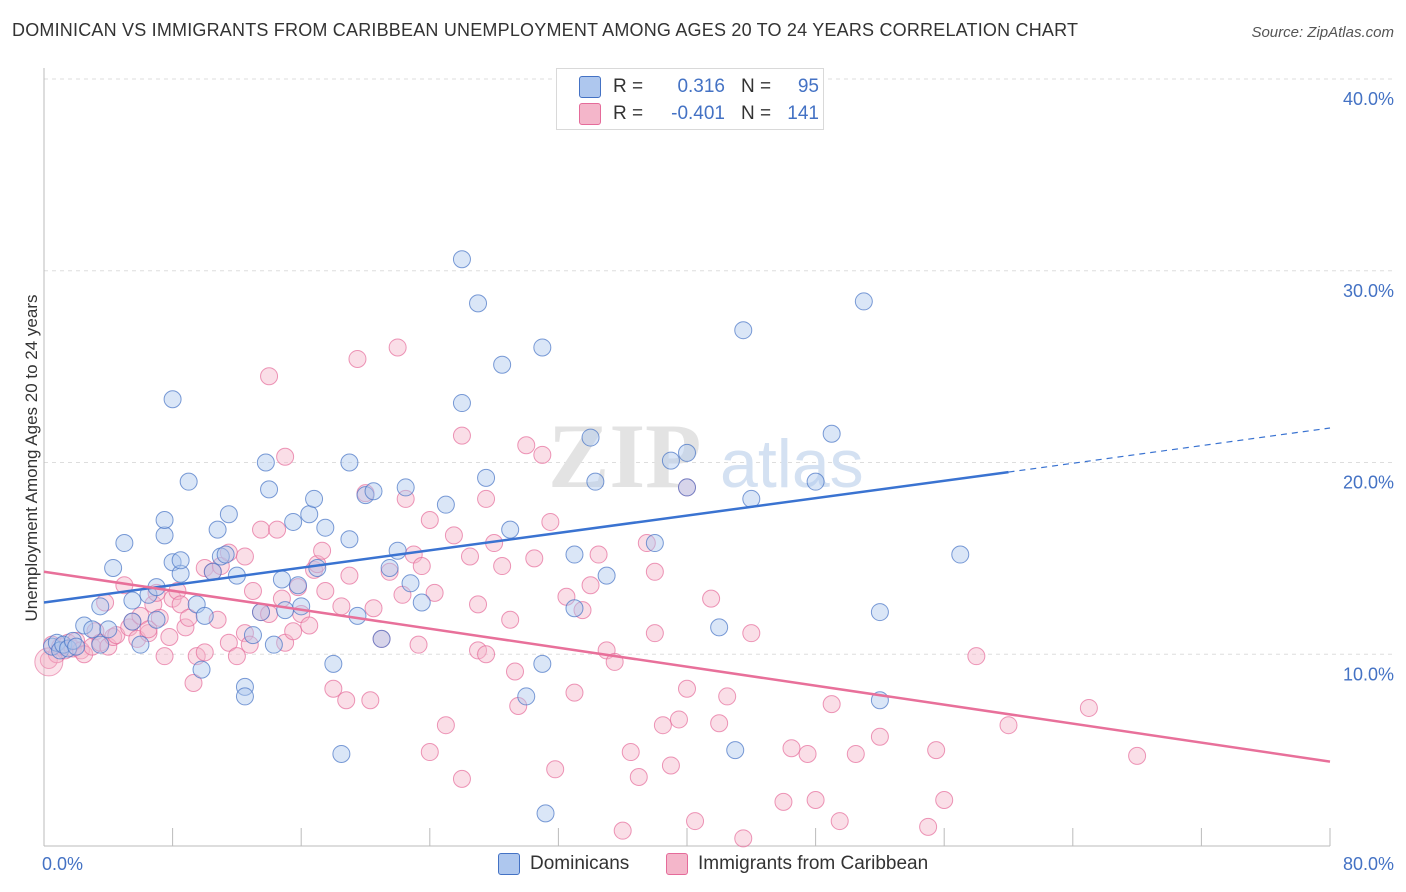  What do you see at coordinates (624, 456) in the screenshot?
I see `watermark-zip: ZIP` at bounding box center [624, 456].